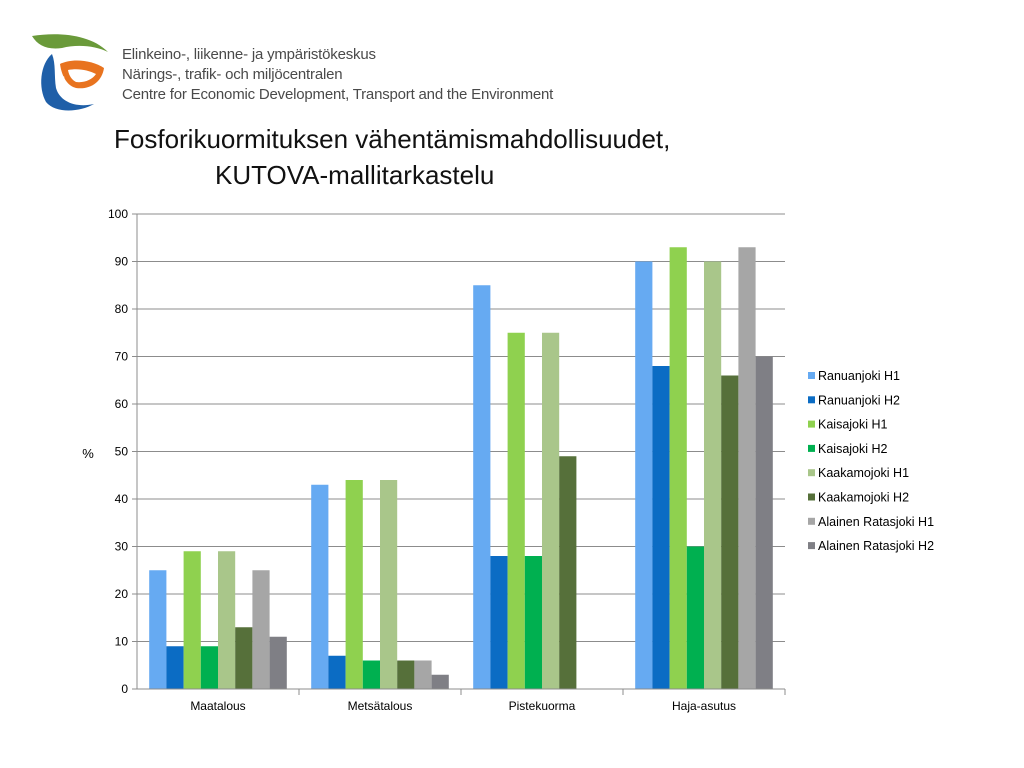  What do you see at coordinates (863, 473) in the screenshot?
I see `legend-label: Kaakamojoki H1` at bounding box center [863, 473].